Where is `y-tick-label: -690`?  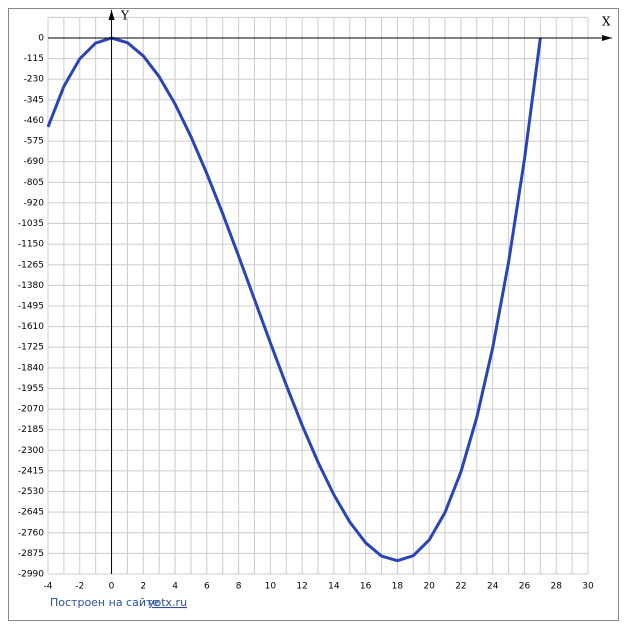 y-tick-label: -690 is located at coordinates (34, 162).